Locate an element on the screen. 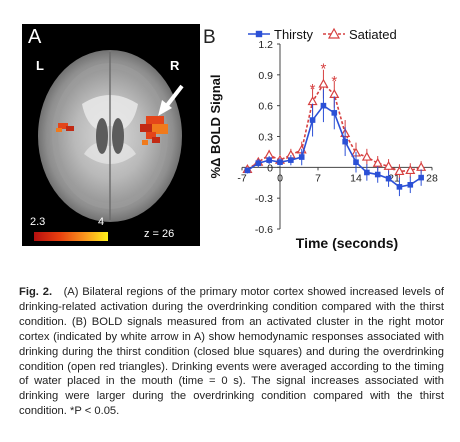 The image size is (460, 442). y-tick-label: -0.3 is located at coordinates (264, 199).